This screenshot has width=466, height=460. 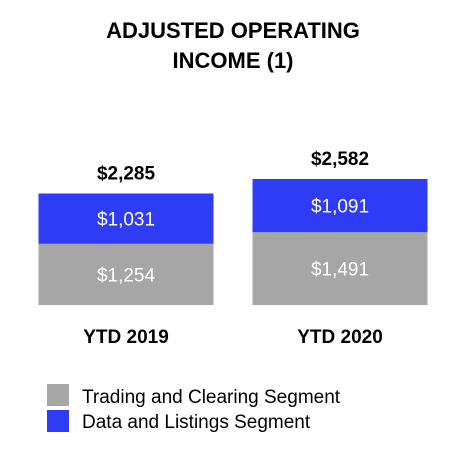 What do you see at coordinates (340, 337) in the screenshot?
I see `category-label-1: YTD 2020` at bounding box center [340, 337].